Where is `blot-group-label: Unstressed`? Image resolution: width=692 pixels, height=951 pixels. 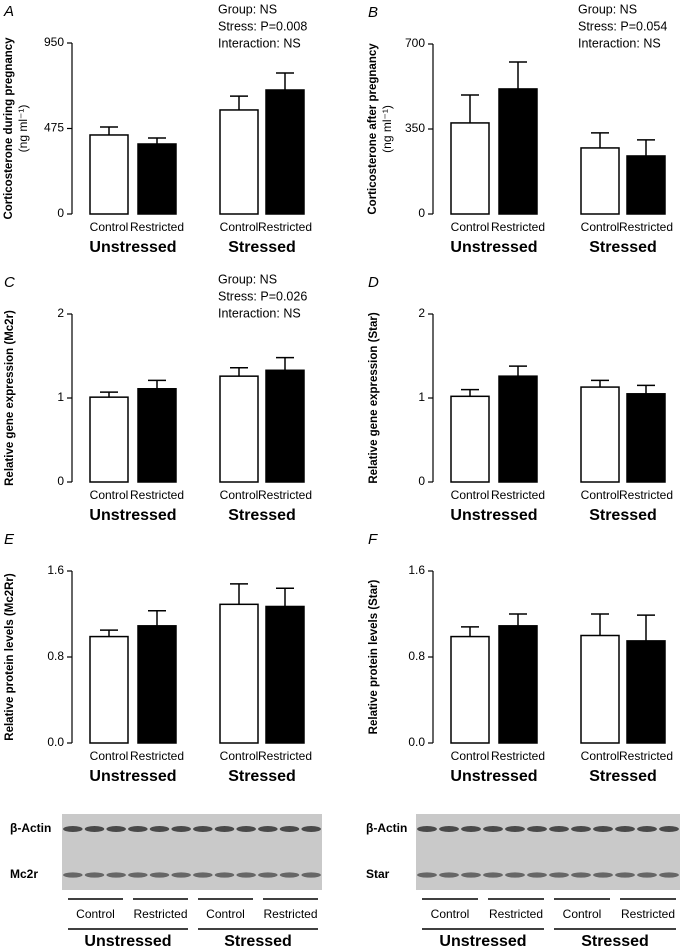 blot-group-label: Unstressed is located at coordinates (127, 941).